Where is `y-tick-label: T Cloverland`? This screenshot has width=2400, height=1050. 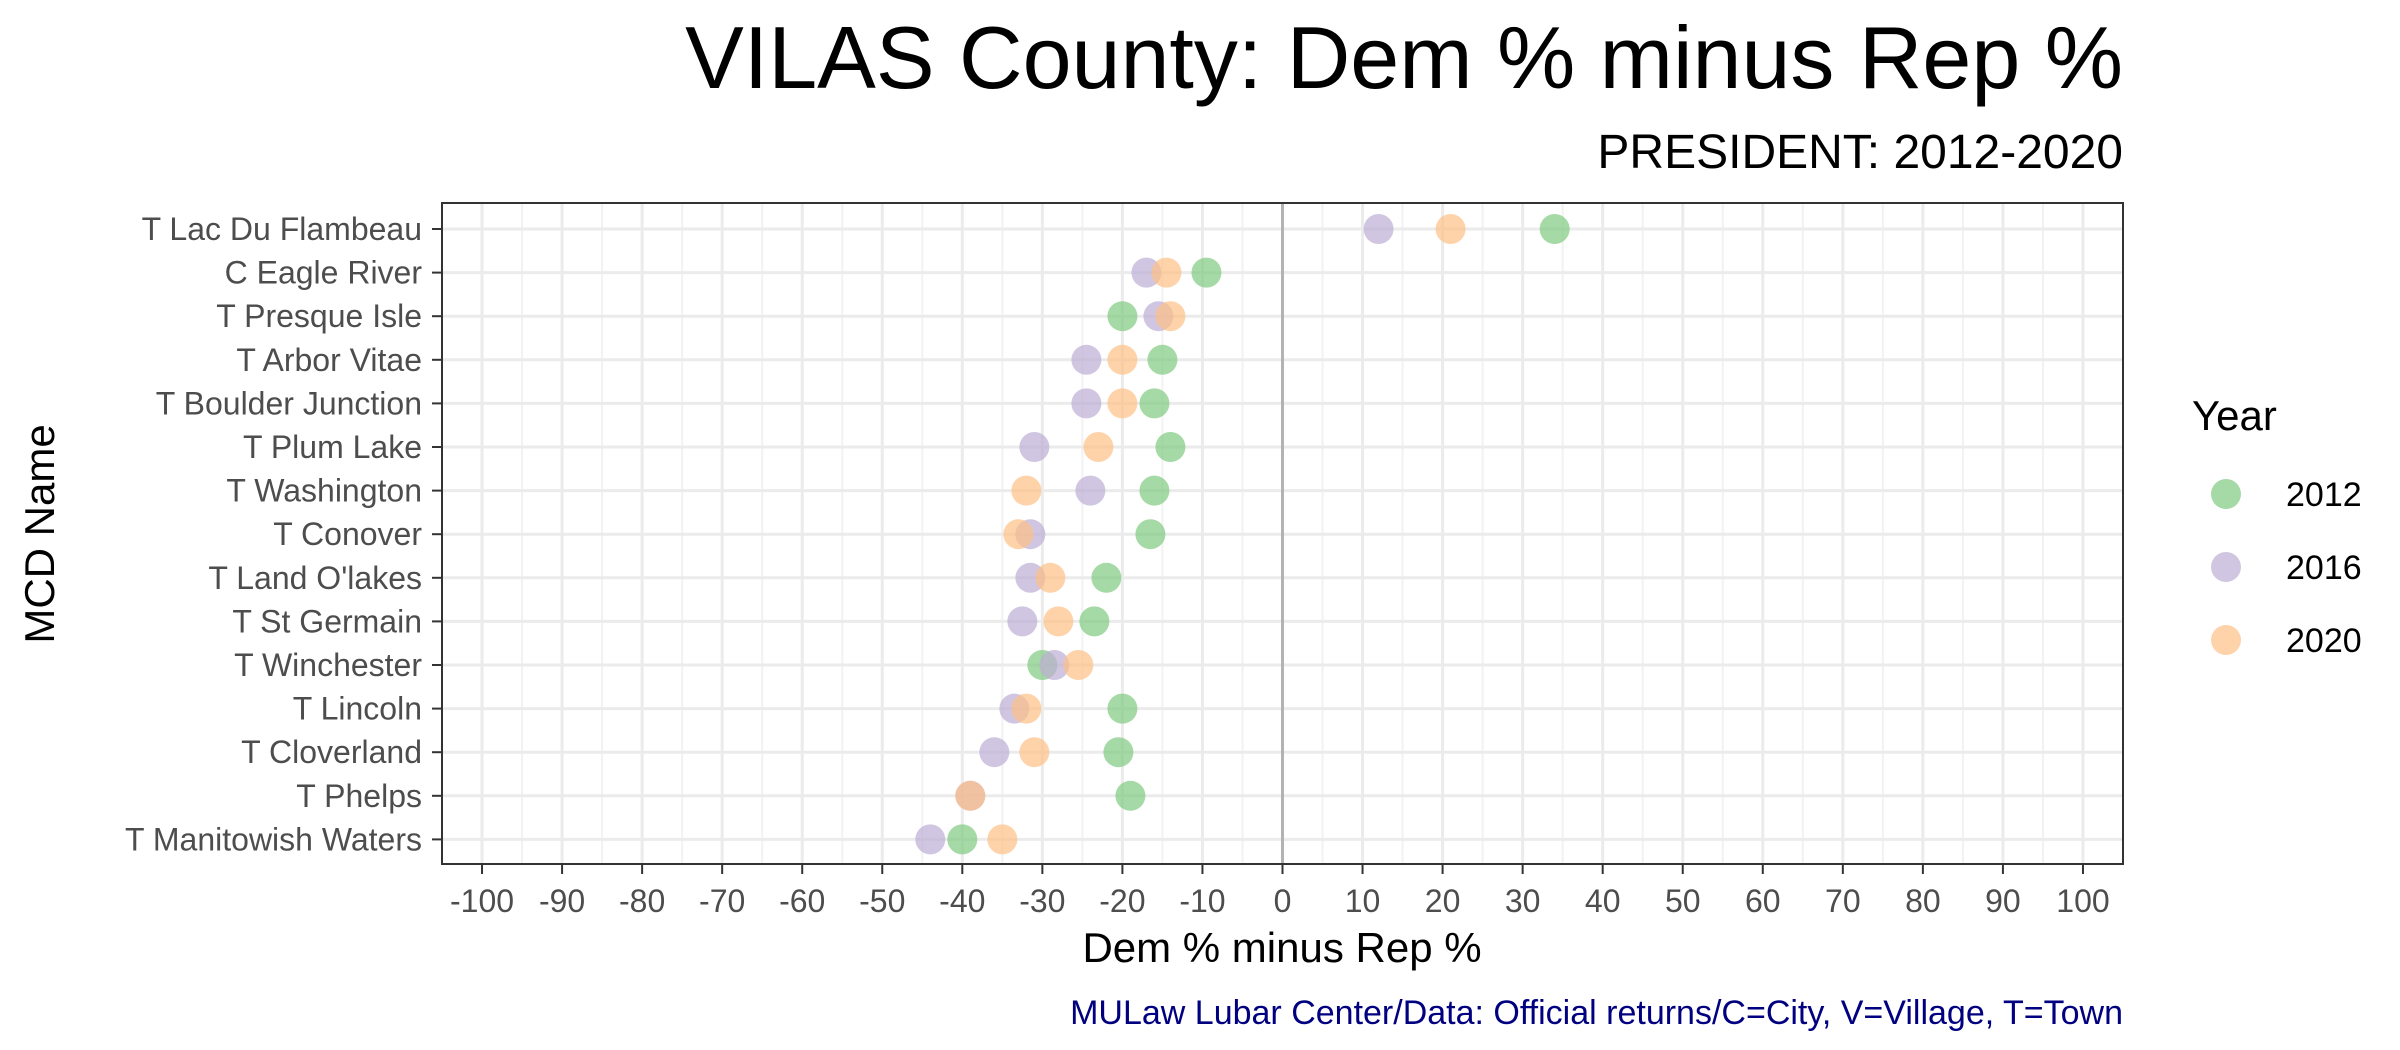 y-tick-label: T Cloverland is located at coordinates (331, 752).